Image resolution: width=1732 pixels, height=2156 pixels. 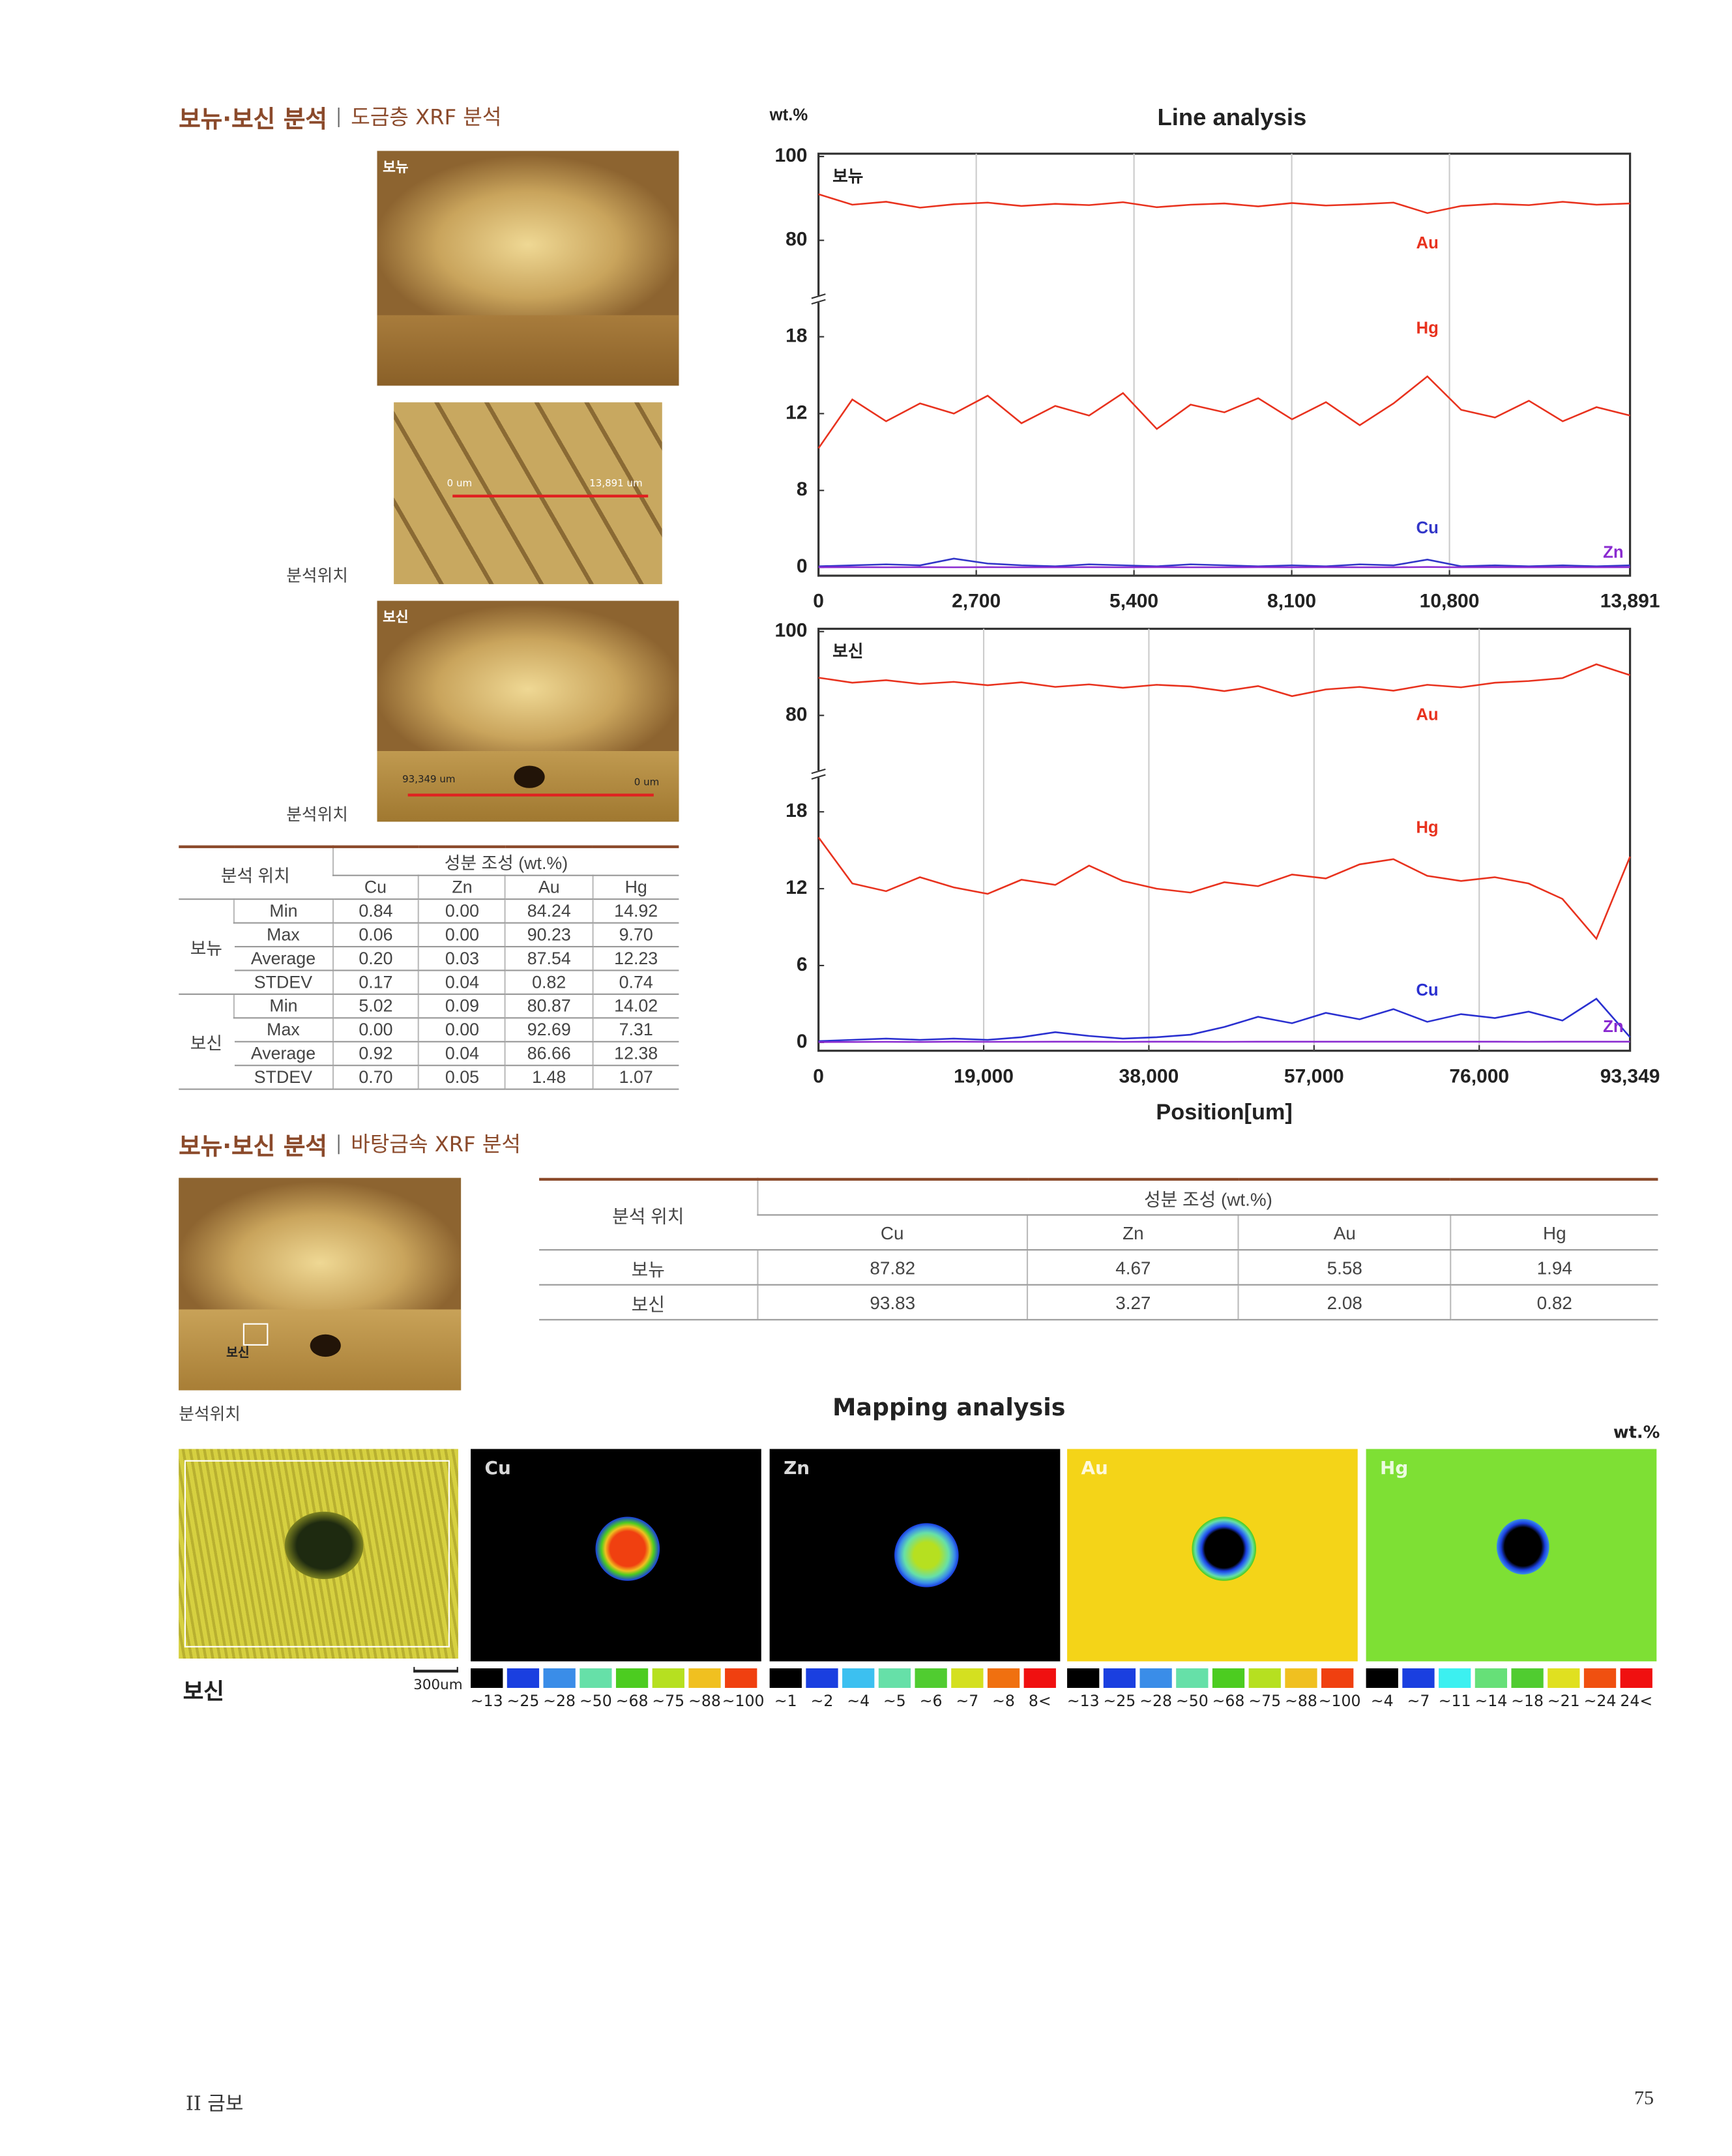 I want to click on table-cell: 1.07, so click(x=635, y=1077).